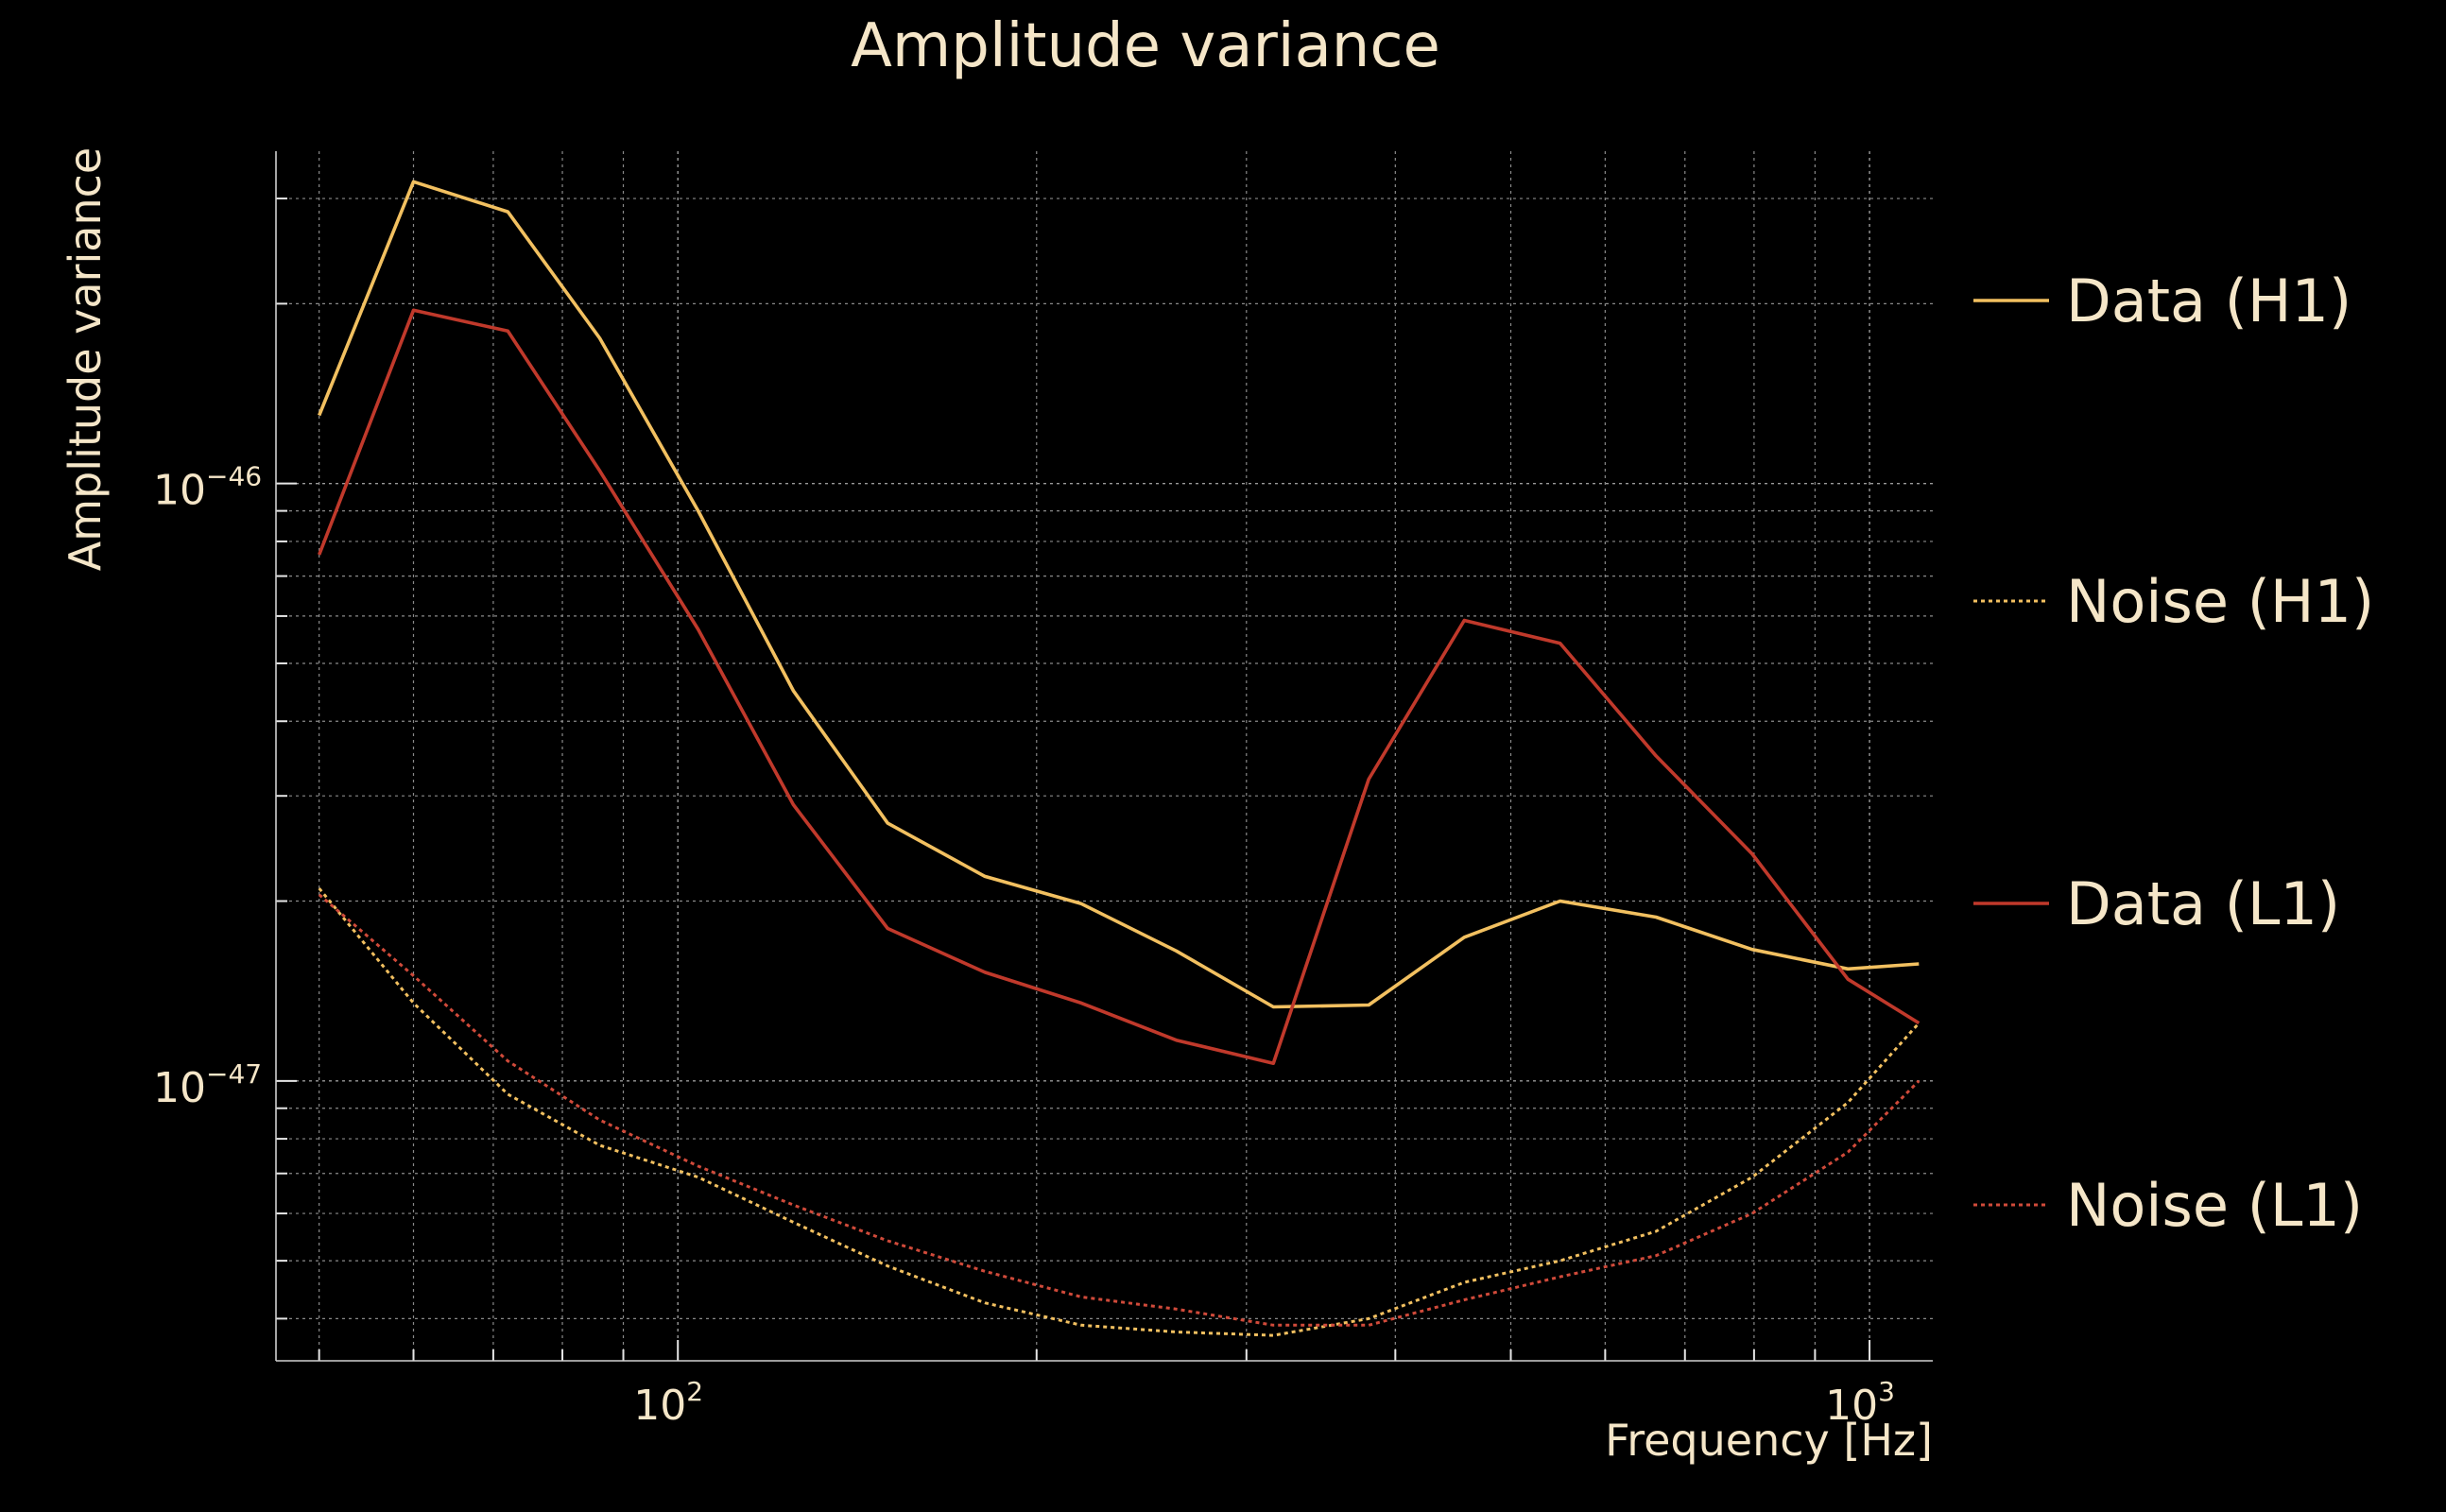 The width and height of the screenshot is (2446, 1512). I want to click on legend-label-data-h1: Data (H1), so click(2208, 300).